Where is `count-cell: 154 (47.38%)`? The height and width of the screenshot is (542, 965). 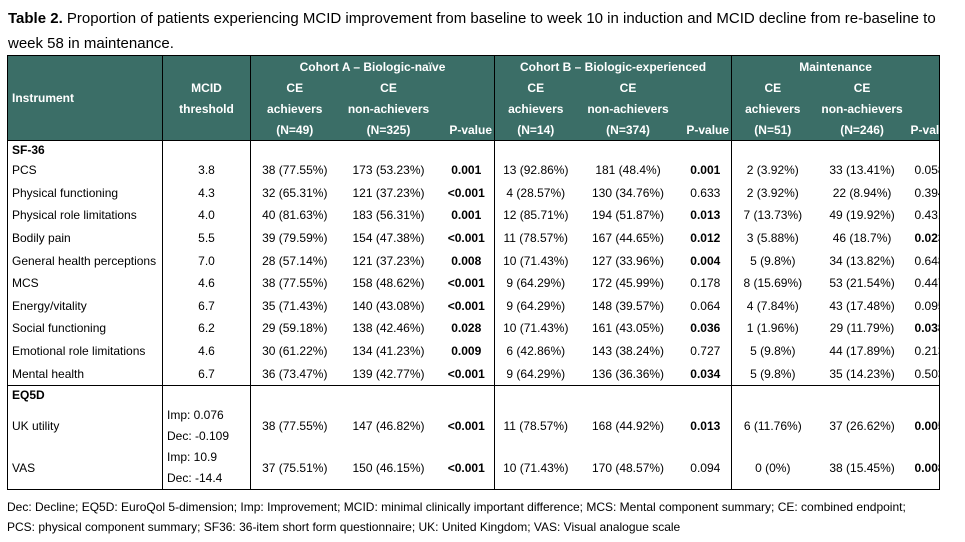
count-cell: 154 (47.38%) is located at coordinates (388, 238).